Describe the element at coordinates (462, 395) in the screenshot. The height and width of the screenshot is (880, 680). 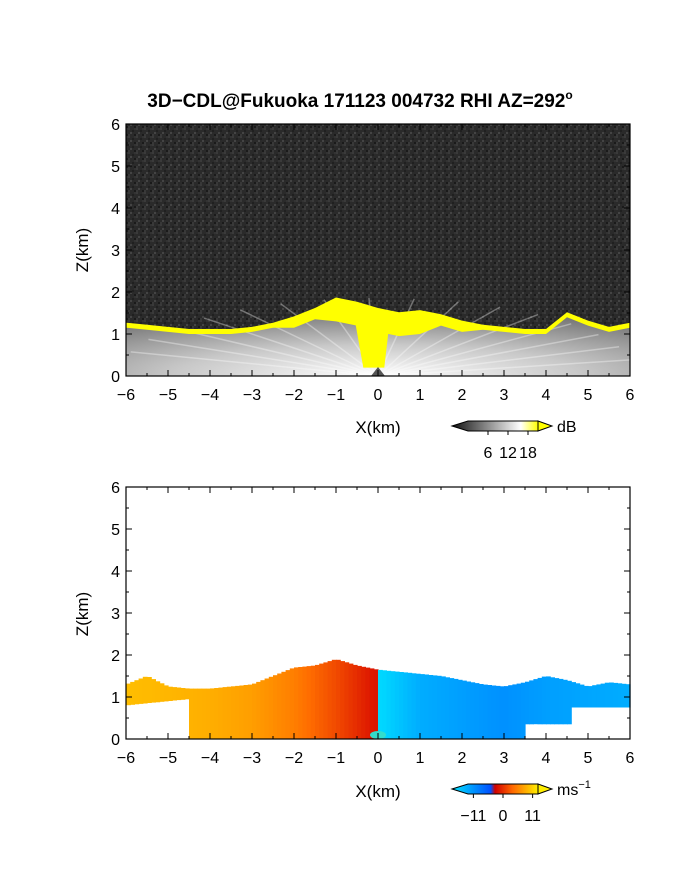
I see `x-tick-label: 2` at that location.